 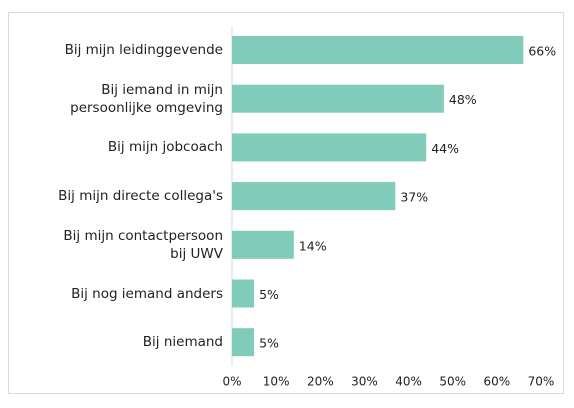 I want to click on x-tick-label: 20%, so click(x=320, y=382).